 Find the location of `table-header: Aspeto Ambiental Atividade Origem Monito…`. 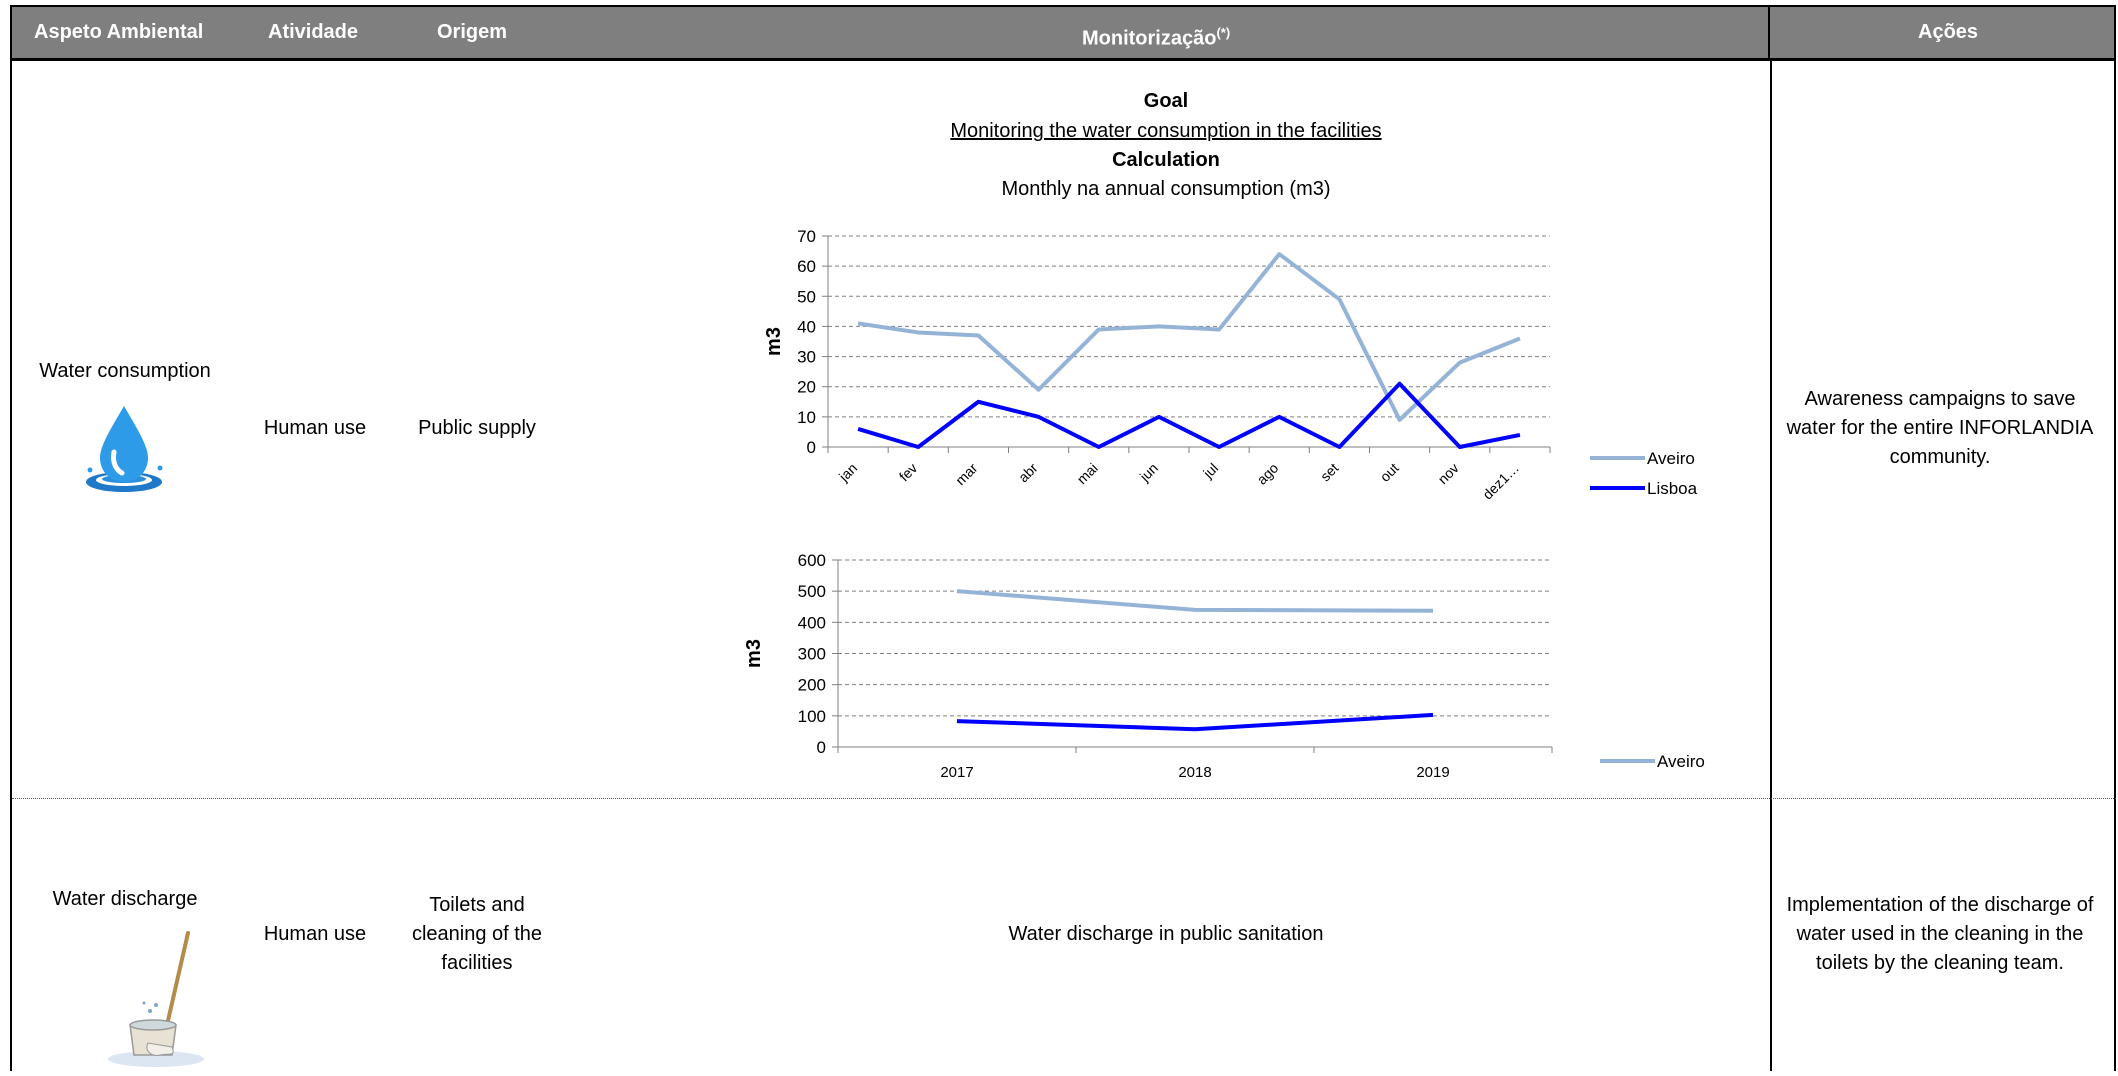

table-header: Aspeto Ambiental Atividade Origem Monito… is located at coordinates (1063, 34).